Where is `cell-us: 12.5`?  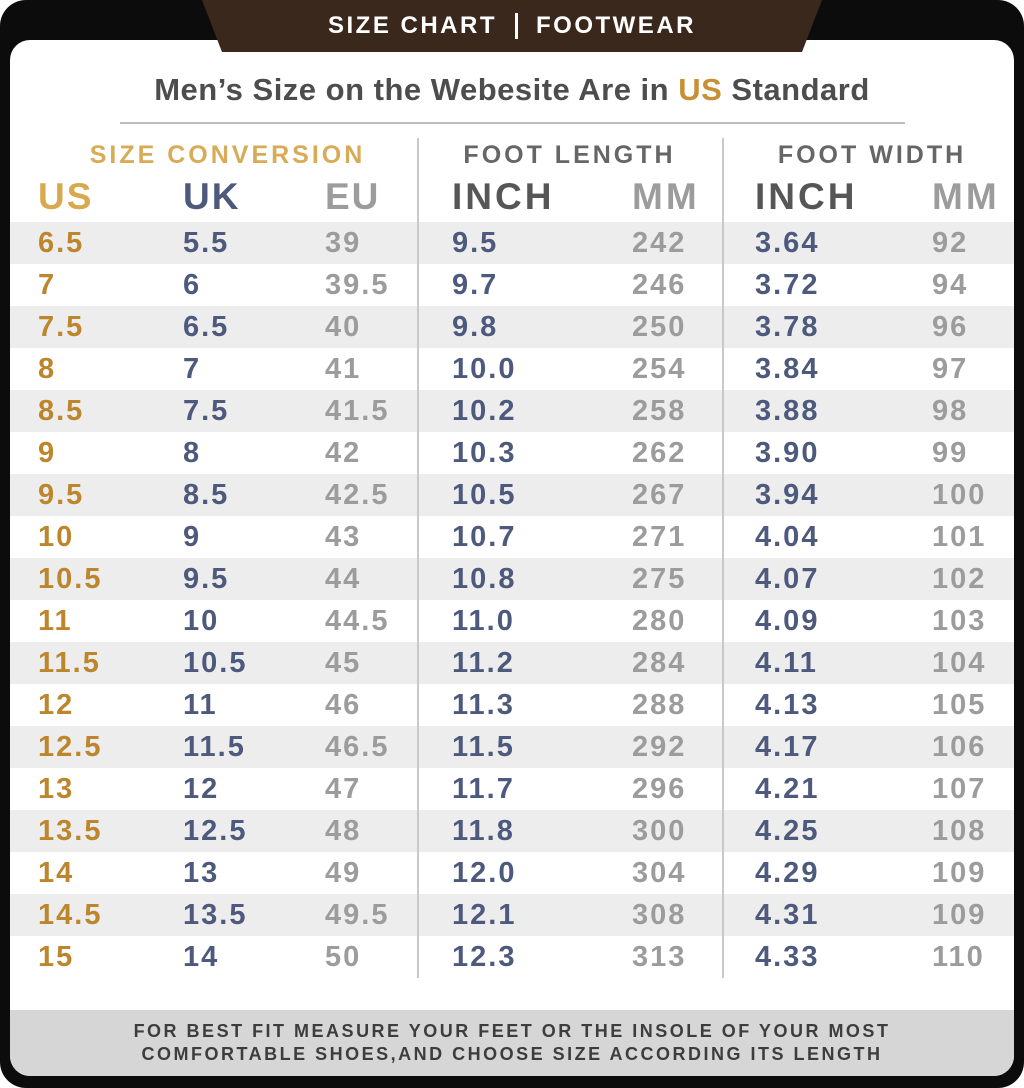
cell-us: 12.5 is located at coordinates (70, 746).